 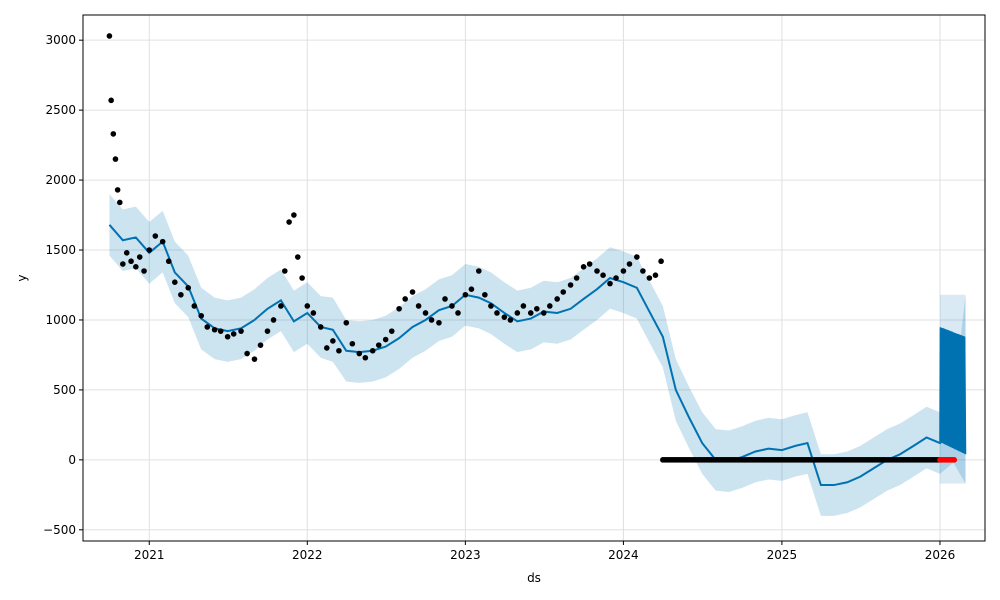 What do you see at coordinates (60, 40) in the screenshot?
I see `y-tick-label: 3000` at bounding box center [60, 40].